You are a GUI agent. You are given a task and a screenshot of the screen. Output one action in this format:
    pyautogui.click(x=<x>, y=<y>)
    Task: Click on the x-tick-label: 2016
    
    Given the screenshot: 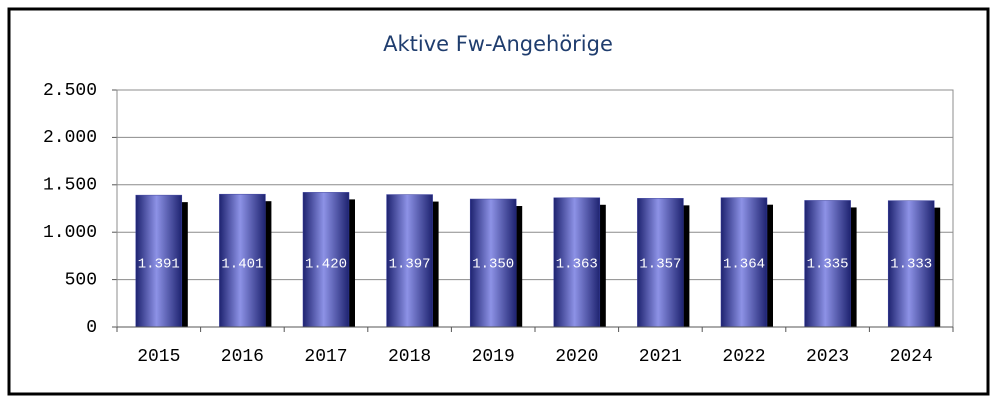 What is the action you would take?
    pyautogui.click(x=242, y=357)
    